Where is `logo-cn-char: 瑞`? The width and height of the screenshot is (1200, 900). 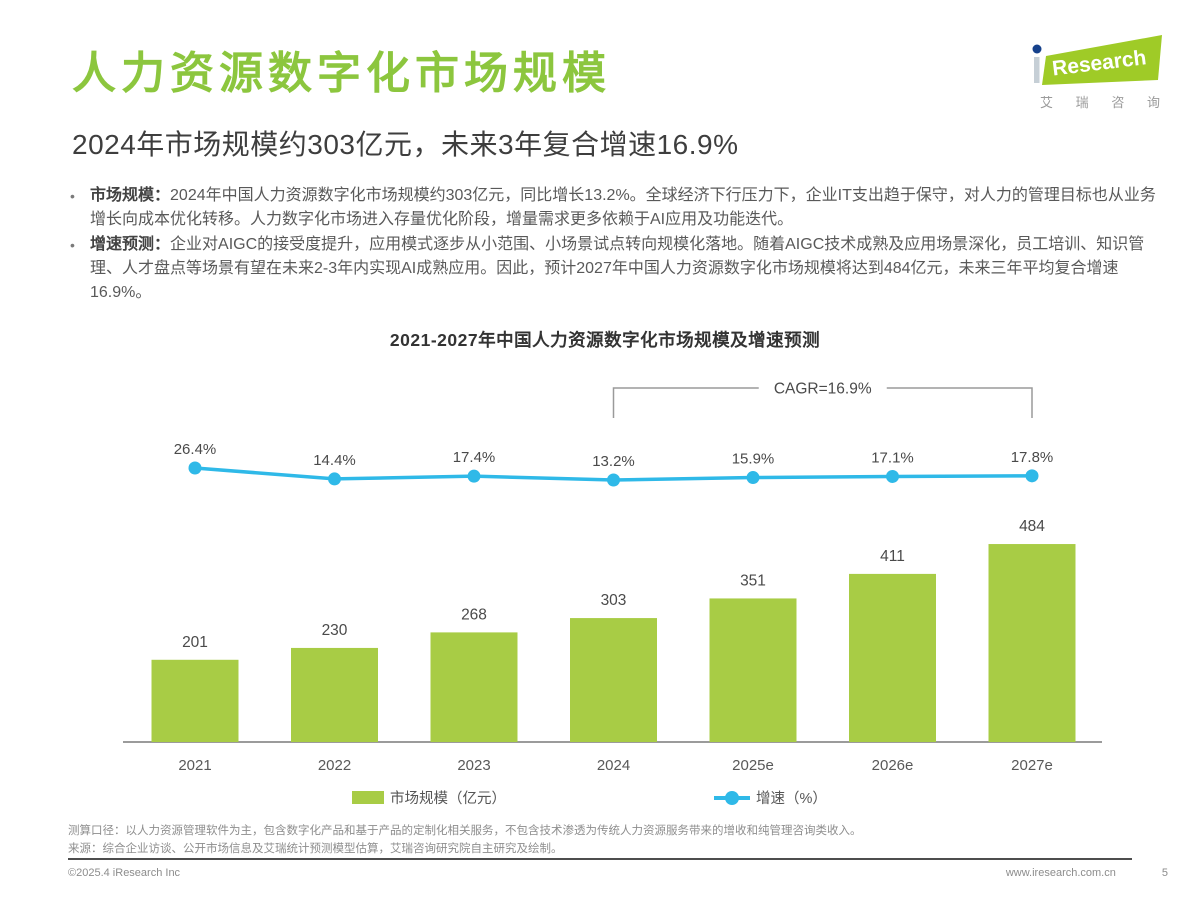 logo-cn-char: 瑞 is located at coordinates (1082, 102).